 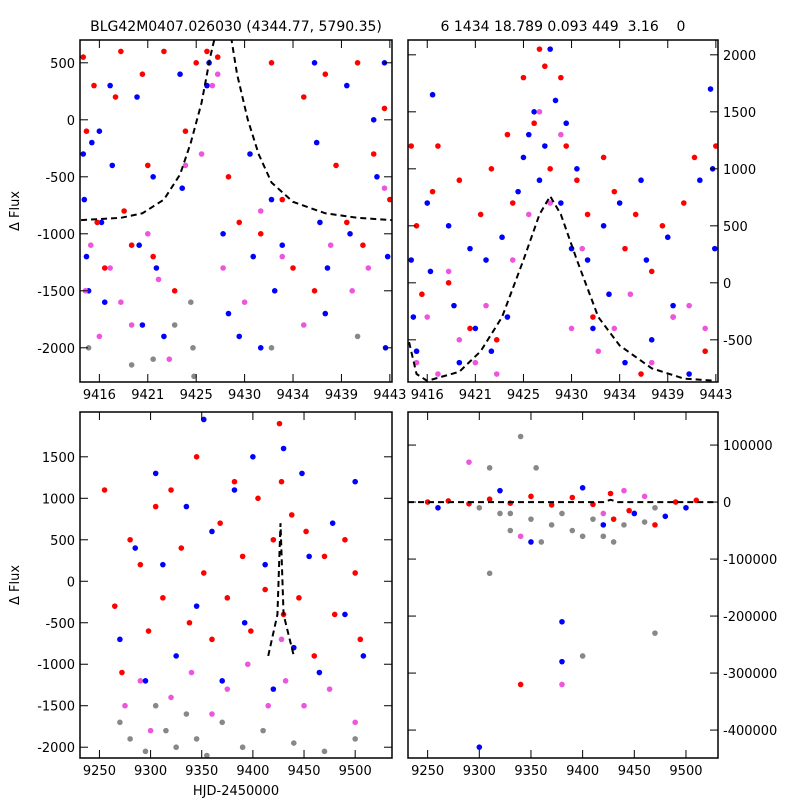 What do you see at coordinates (56, 292) in the screenshot?
I see `ytick-label: -1500` at bounding box center [56, 292].